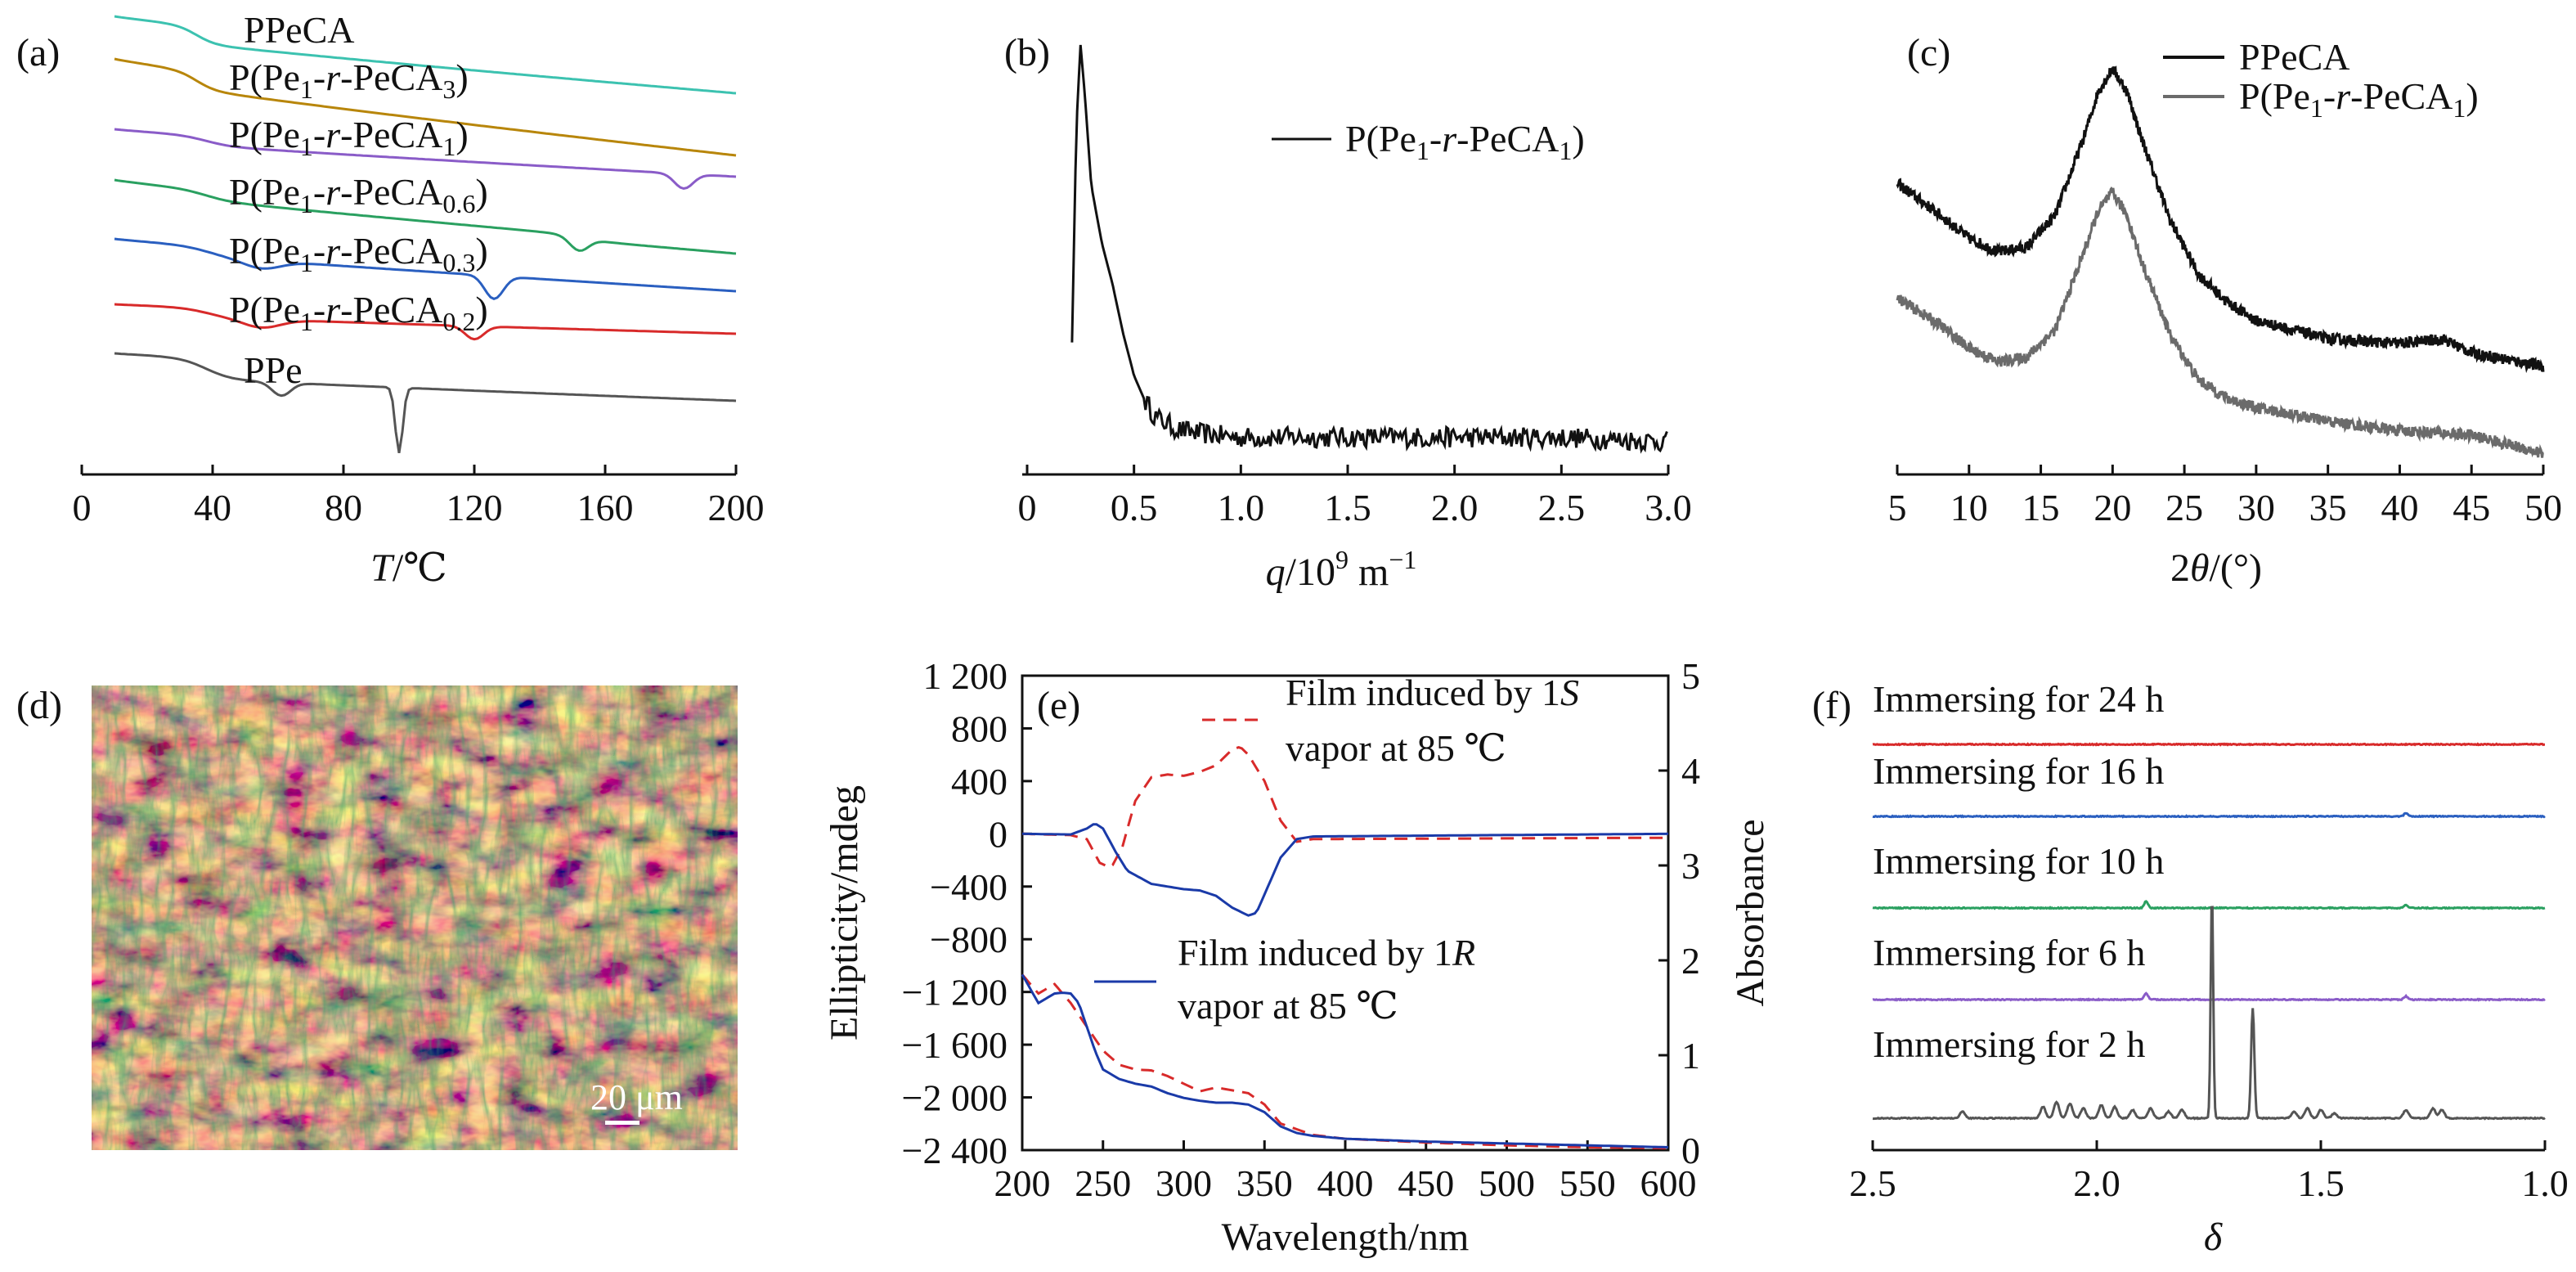 The image size is (2576, 1272). I want to click on c-x-ticks: 5 10 15 20 25 30 35 40 45 50, so click(2225, 496).